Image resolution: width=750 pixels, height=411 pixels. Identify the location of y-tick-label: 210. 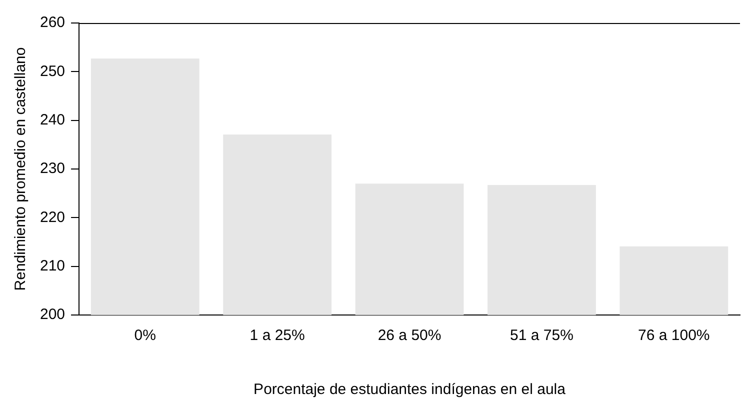
(53, 265).